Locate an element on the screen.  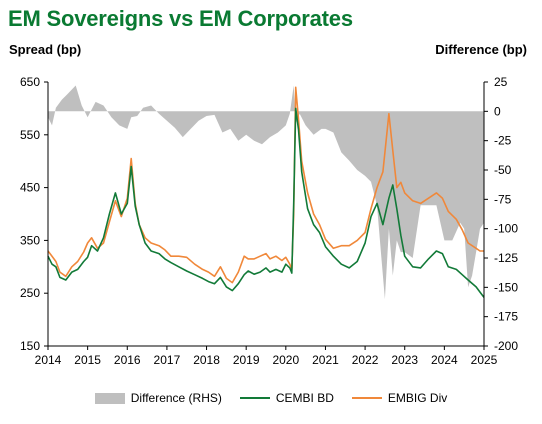
legend-label-cembi: CEMBI BD is located at coordinates (304, 398).